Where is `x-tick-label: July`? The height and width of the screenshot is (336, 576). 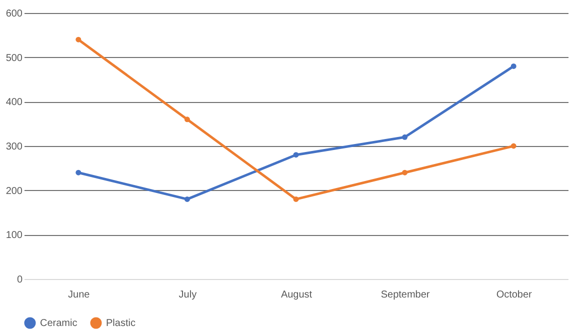 x-tick-label: July is located at coordinates (187, 295).